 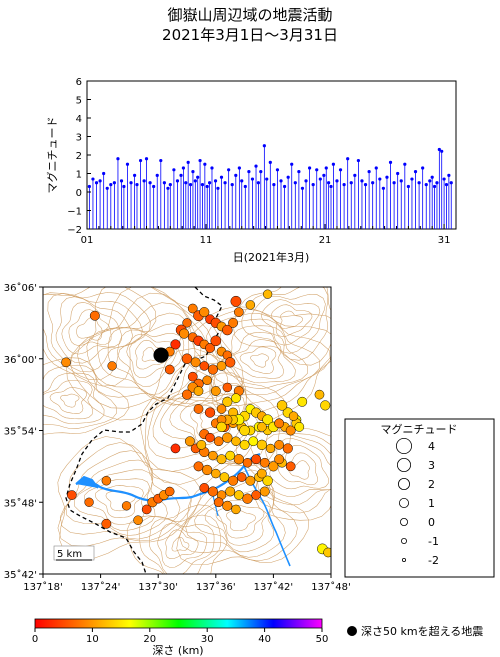 What do you see at coordinates (431, 503) in the screenshot?
I see `legend-label: 1` at bounding box center [431, 503].